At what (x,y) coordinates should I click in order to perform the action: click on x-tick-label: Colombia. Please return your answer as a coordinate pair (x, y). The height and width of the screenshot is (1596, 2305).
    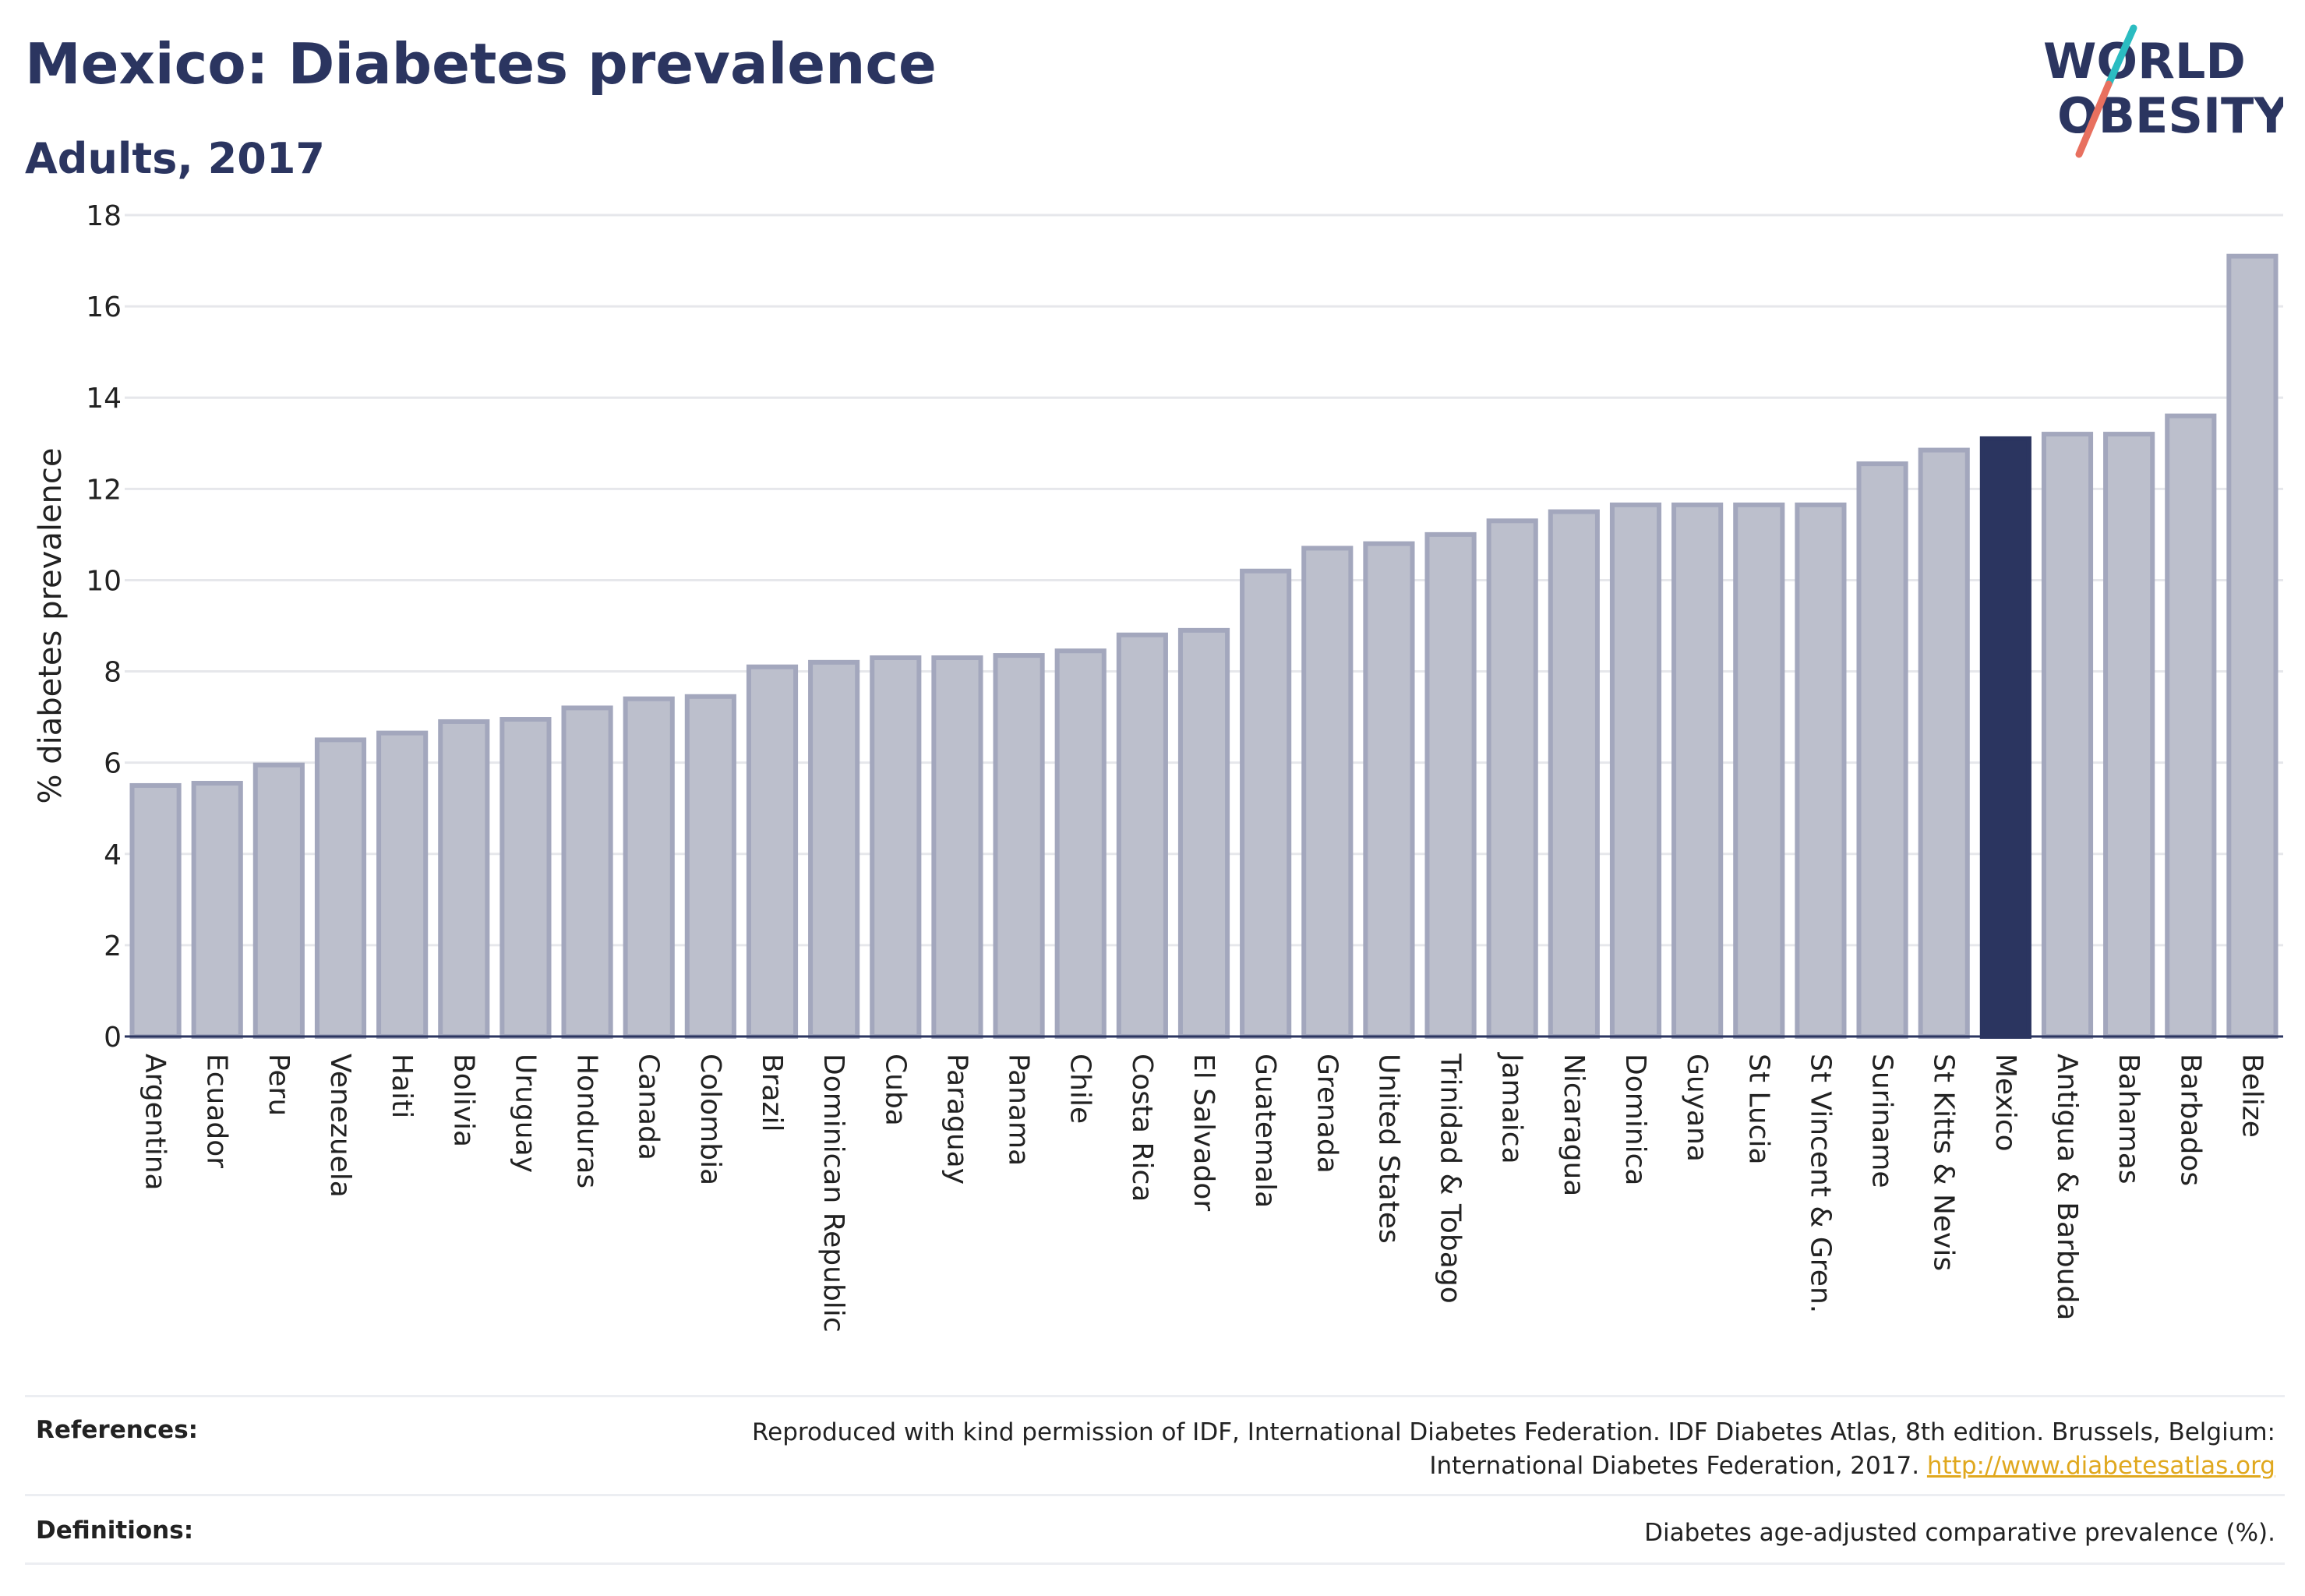
    Looking at the image, I should click on (710, 1119).